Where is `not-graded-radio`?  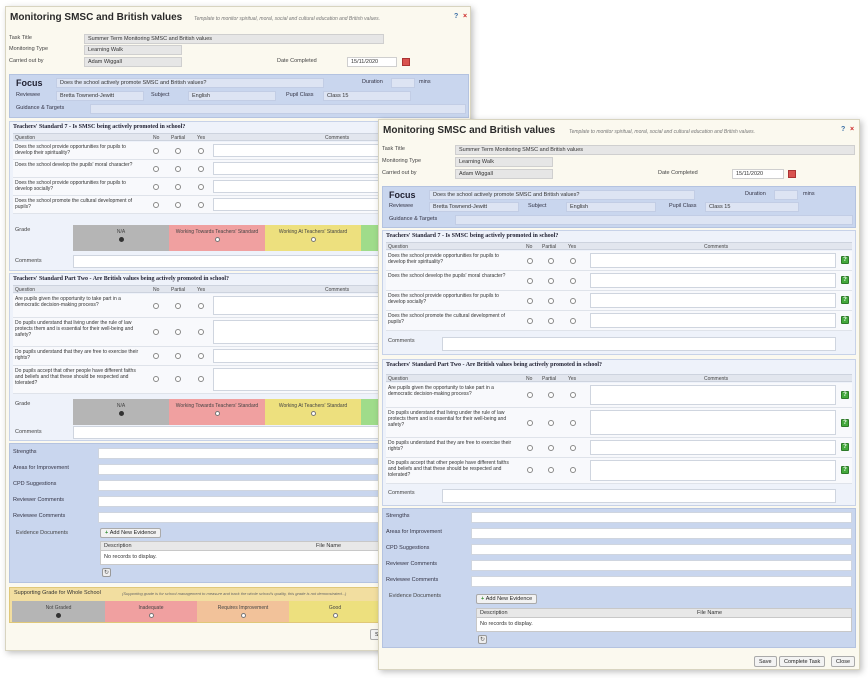
not-graded-radio is located at coordinates (58, 615).